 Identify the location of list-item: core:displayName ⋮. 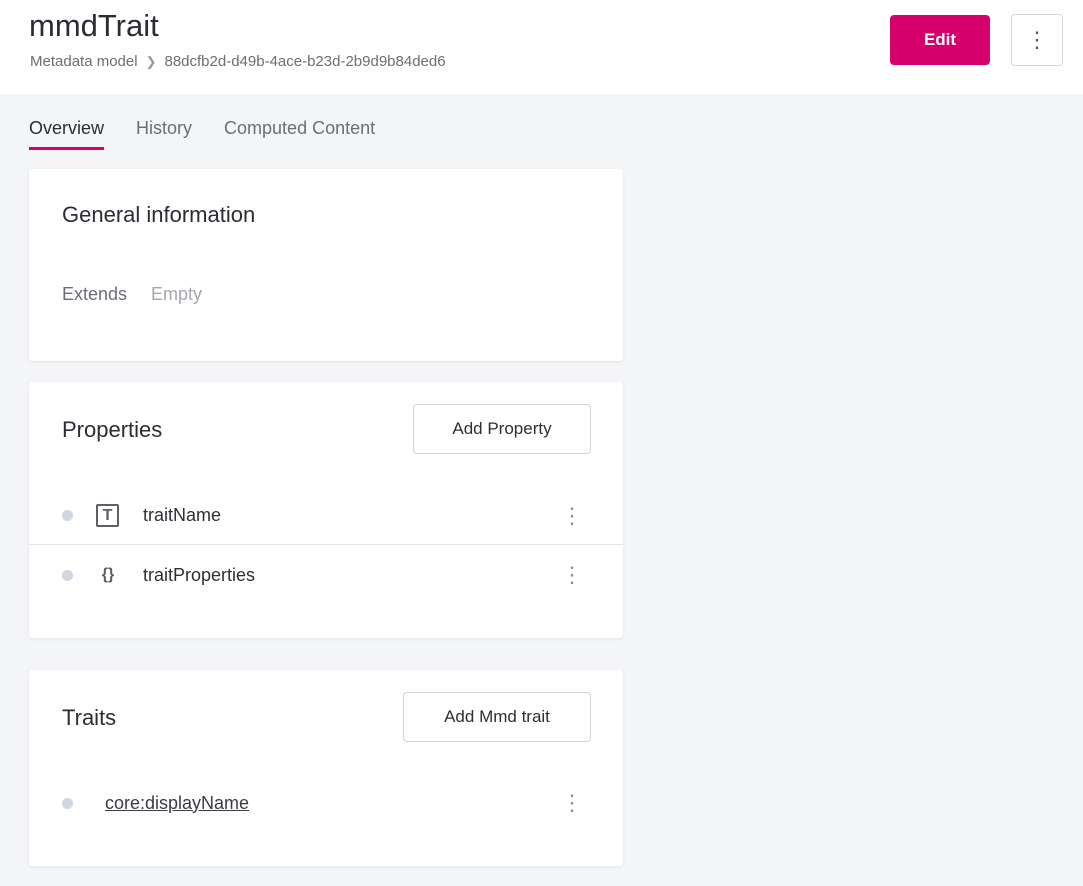
(326, 803).